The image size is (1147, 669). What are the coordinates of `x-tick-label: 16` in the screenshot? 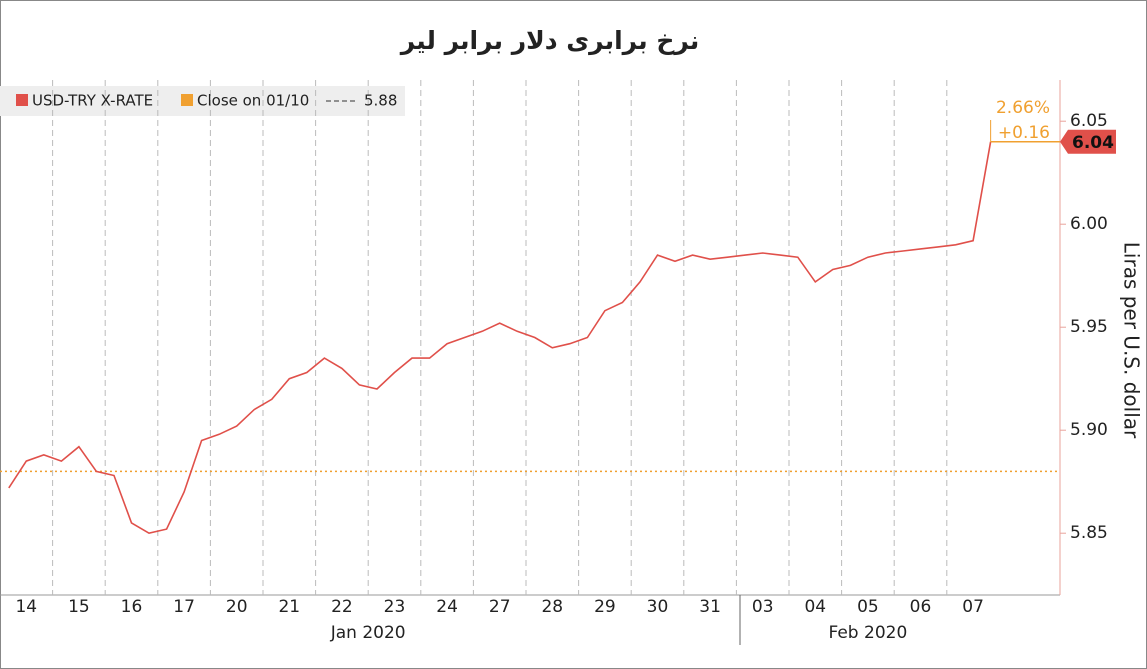 It's located at (132, 607).